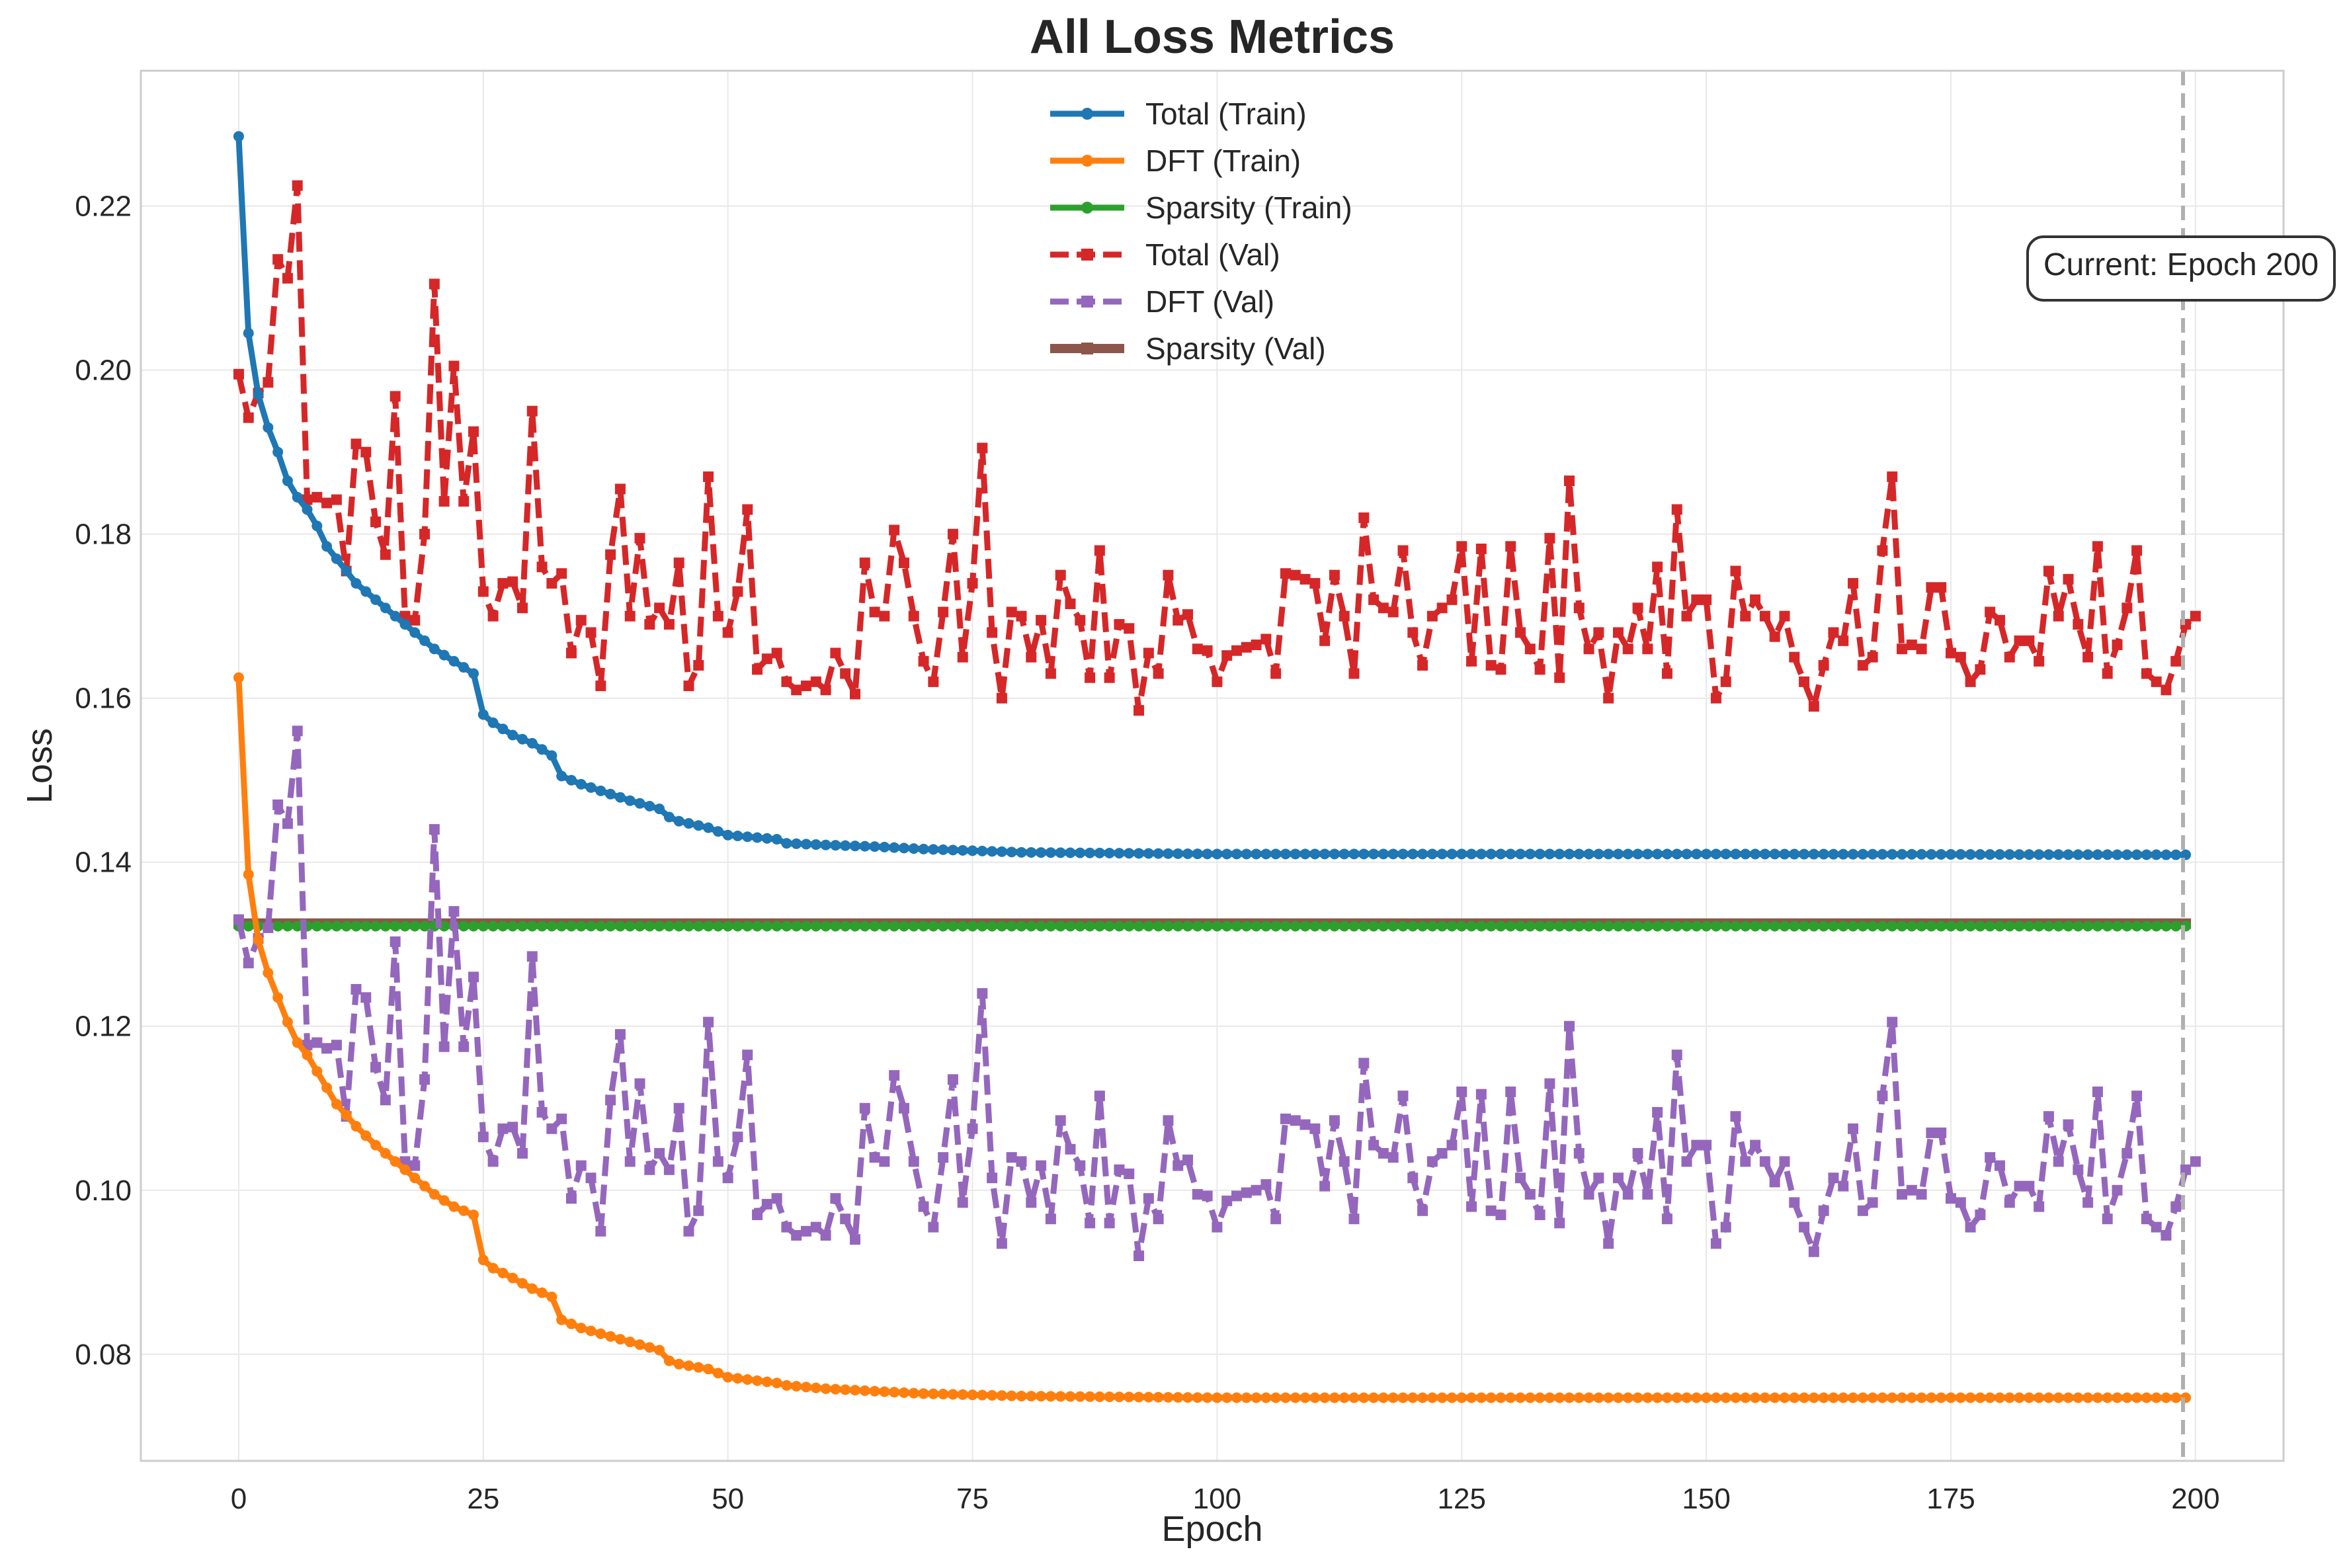 Image resolution: width=2349 pixels, height=1568 pixels. Describe the element at coordinates (1175, 161) in the screenshot. I see `legend-entry: DFT (Train)` at that location.